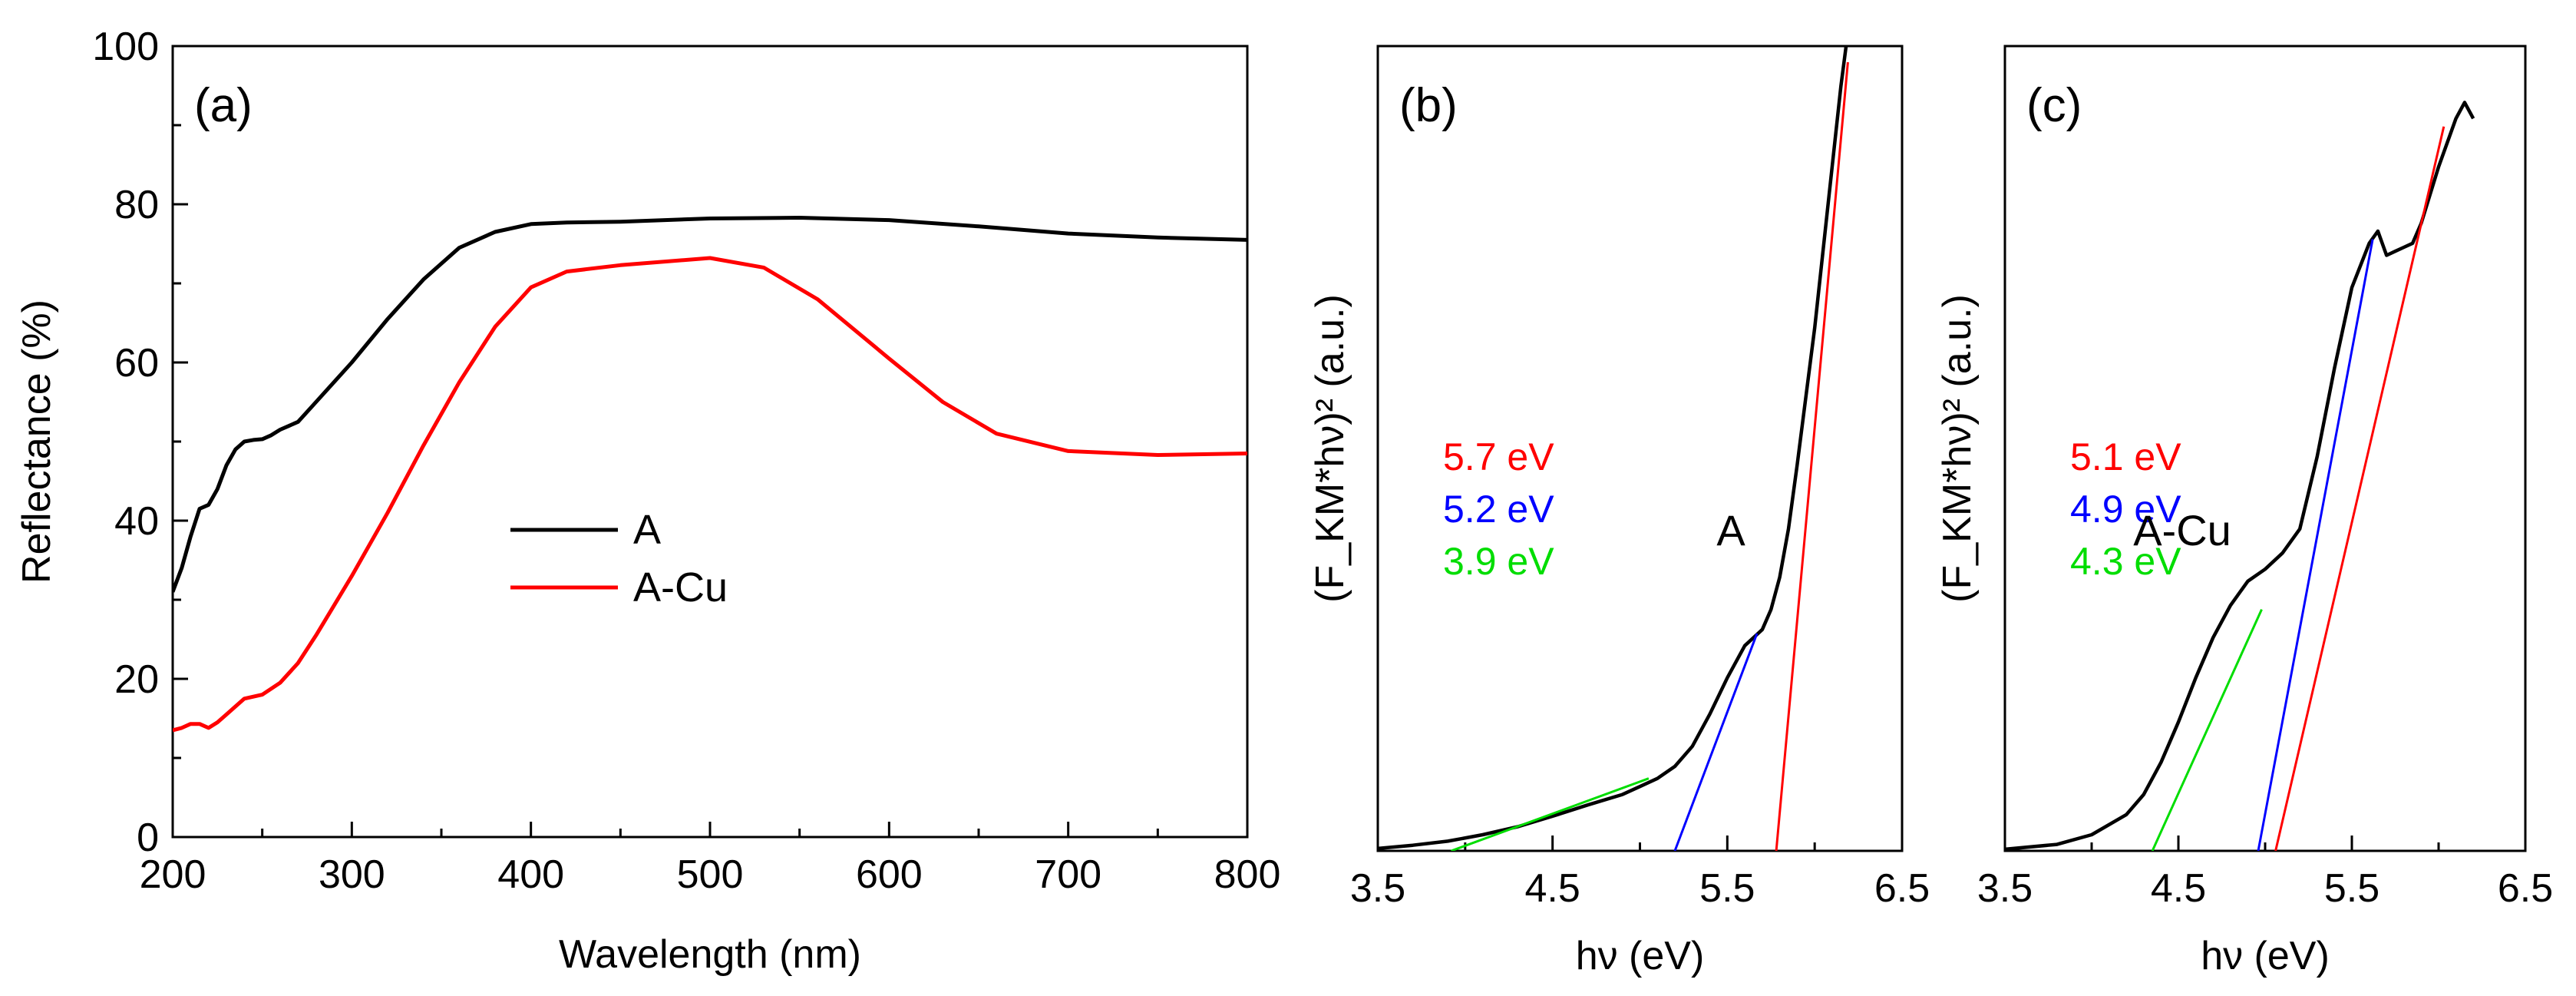 The height and width of the screenshot is (996, 2576). Describe the element at coordinates (889, 874) in the screenshot. I see `x-tick-label: 600` at that location.